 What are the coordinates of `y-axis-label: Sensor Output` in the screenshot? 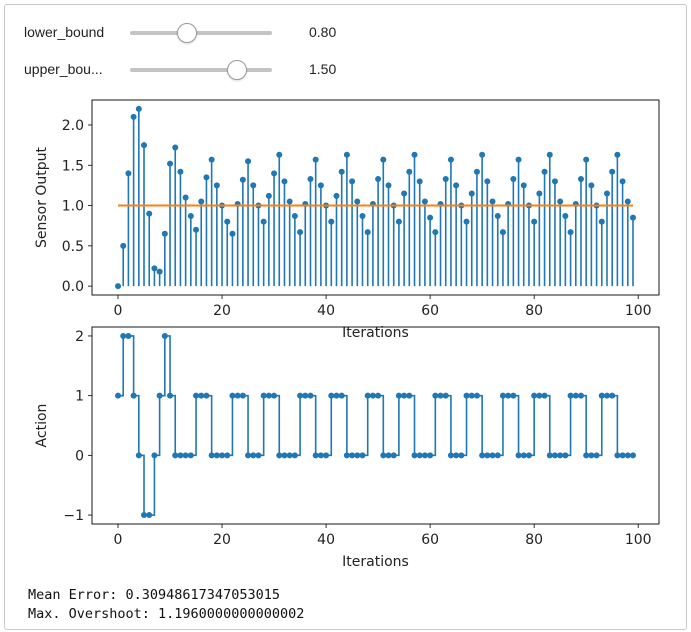 It's located at (42, 197).